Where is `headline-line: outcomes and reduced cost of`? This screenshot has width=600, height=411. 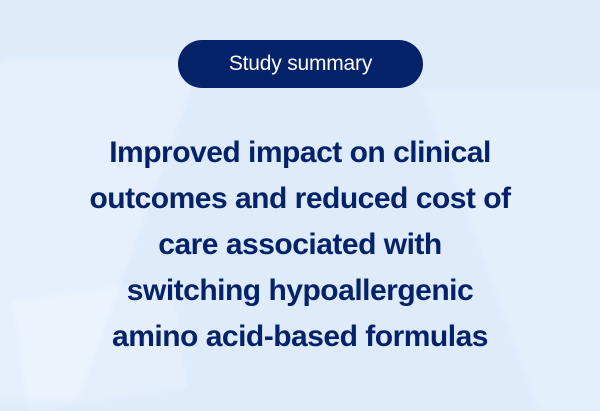
headline-line: outcomes and reduced cost of is located at coordinates (300, 198).